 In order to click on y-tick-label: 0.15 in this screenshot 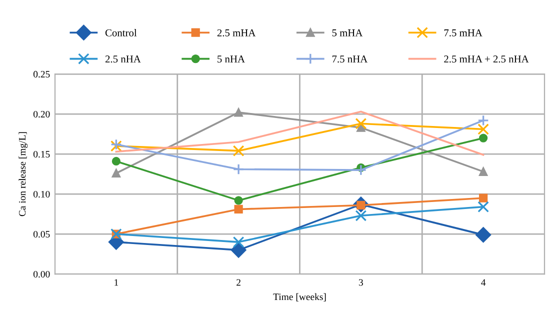, I will do `click(41, 154)`.